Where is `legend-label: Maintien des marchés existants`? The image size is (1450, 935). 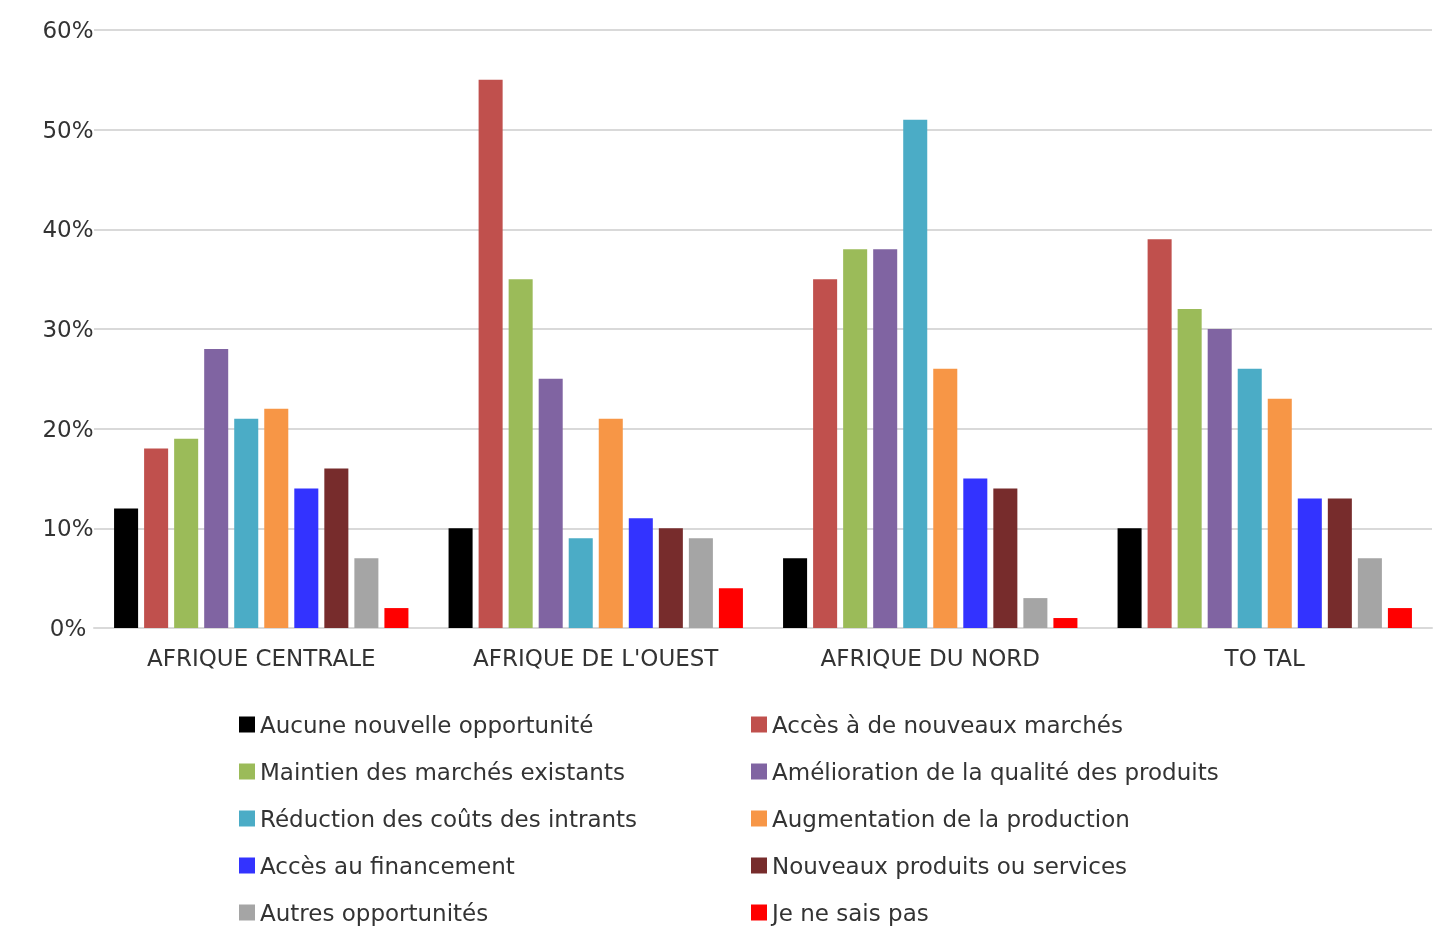 legend-label: Maintien des marchés existants is located at coordinates (442, 771).